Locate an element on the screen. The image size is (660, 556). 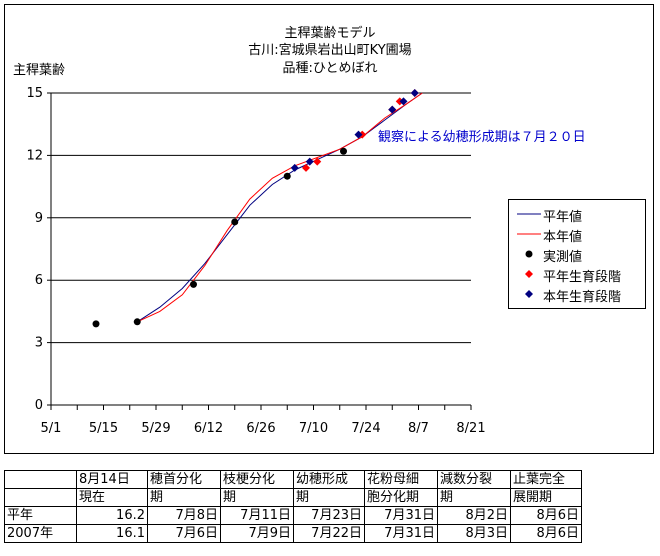
table-cell: 7月8日 is located at coordinates (184, 515).